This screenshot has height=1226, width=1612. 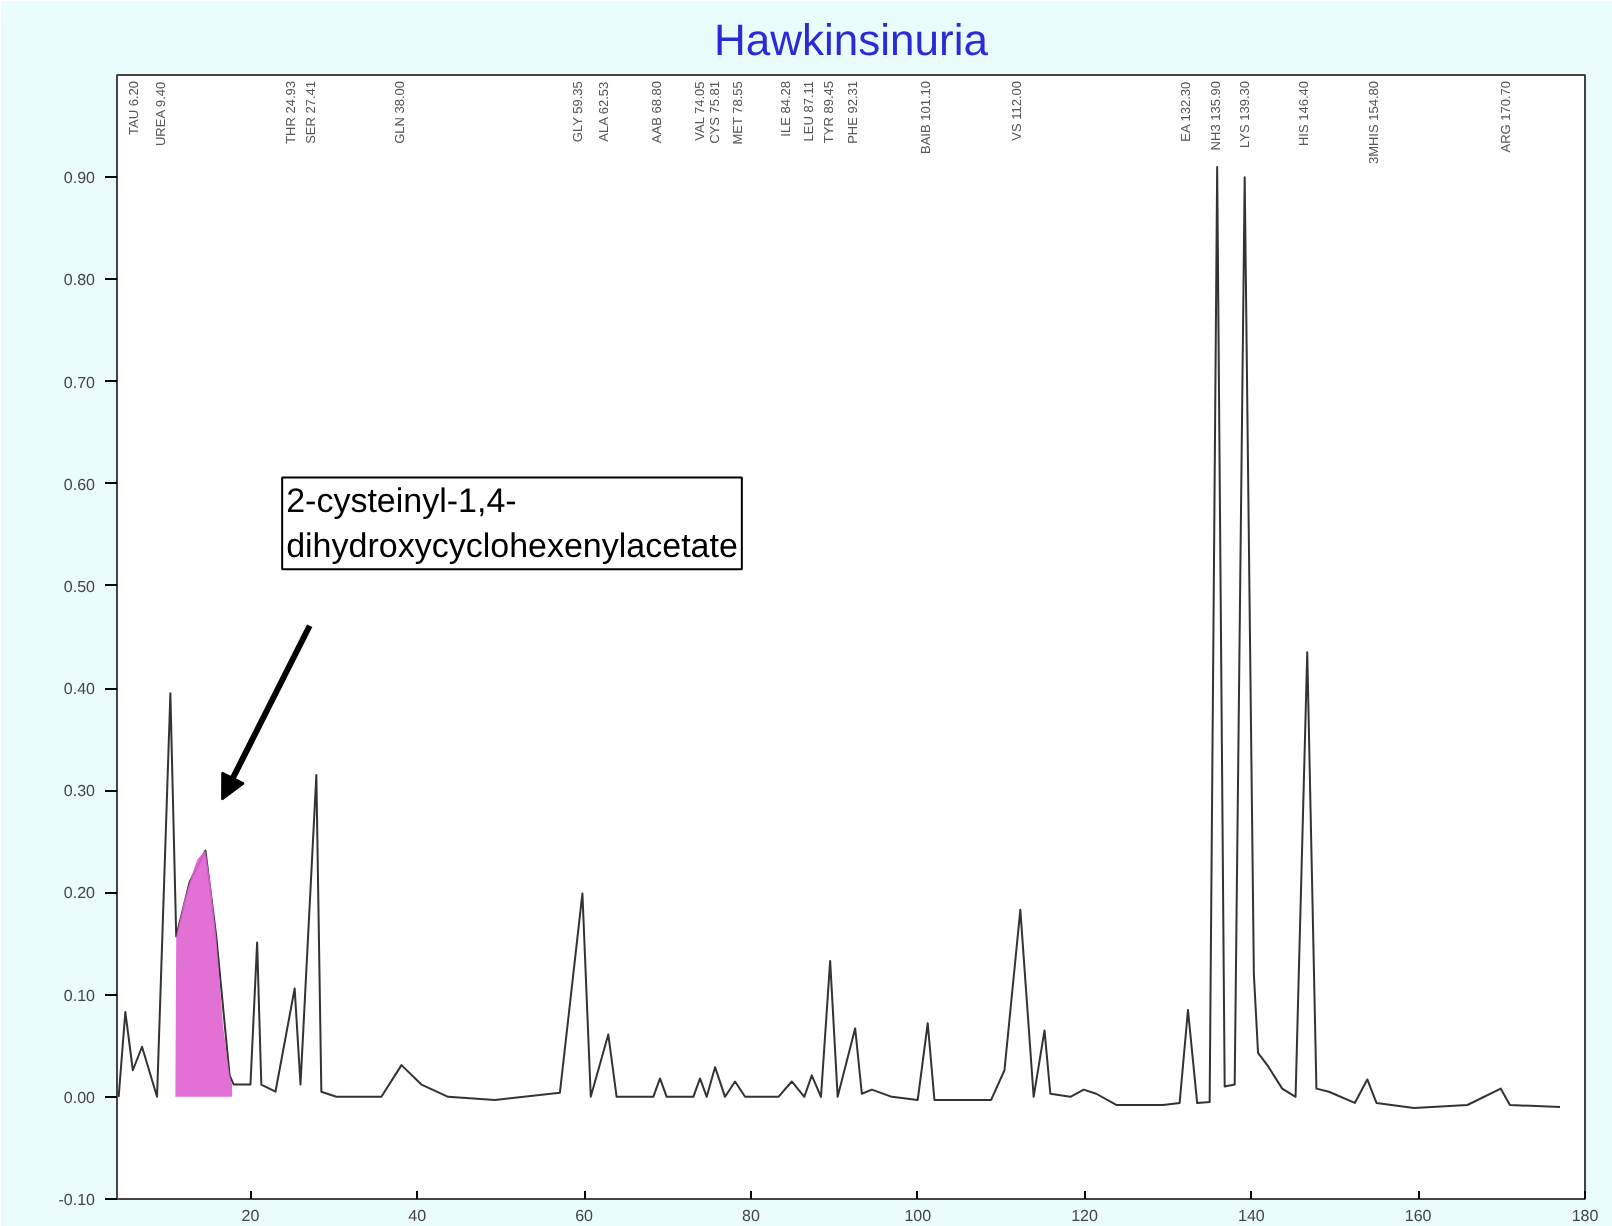 I want to click on y-tick-label: 0.30, so click(x=80, y=791).